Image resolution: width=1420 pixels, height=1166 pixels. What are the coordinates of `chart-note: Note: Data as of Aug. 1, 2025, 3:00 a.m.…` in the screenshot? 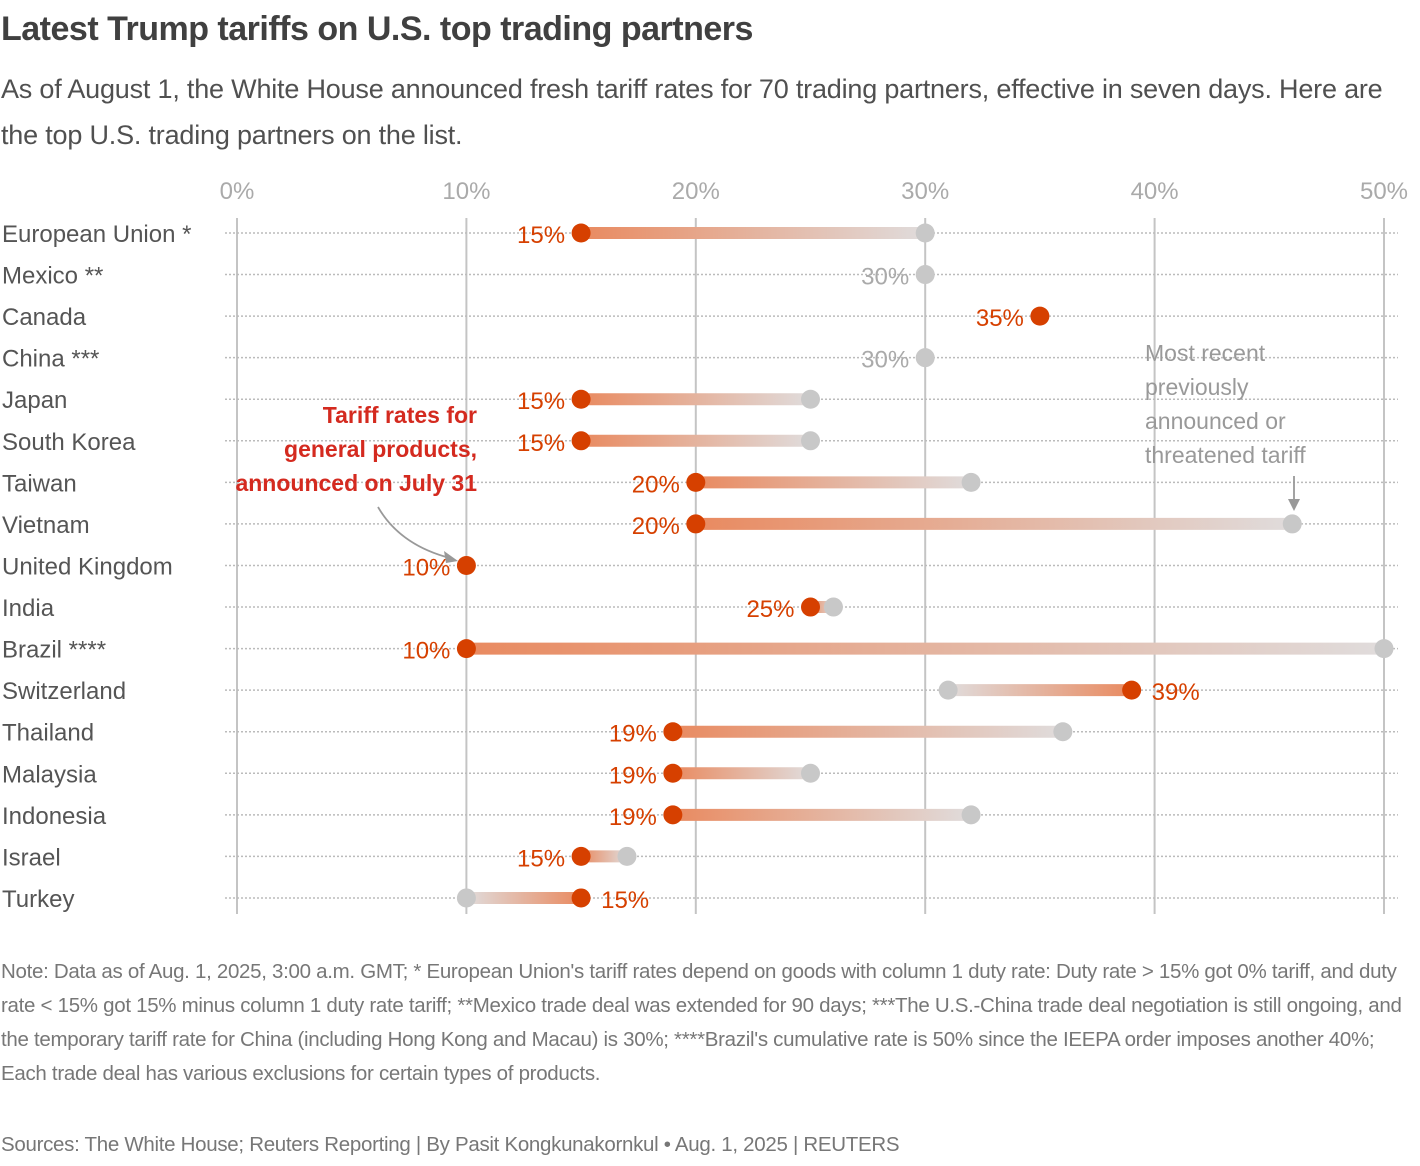 It's located at (701, 1022).